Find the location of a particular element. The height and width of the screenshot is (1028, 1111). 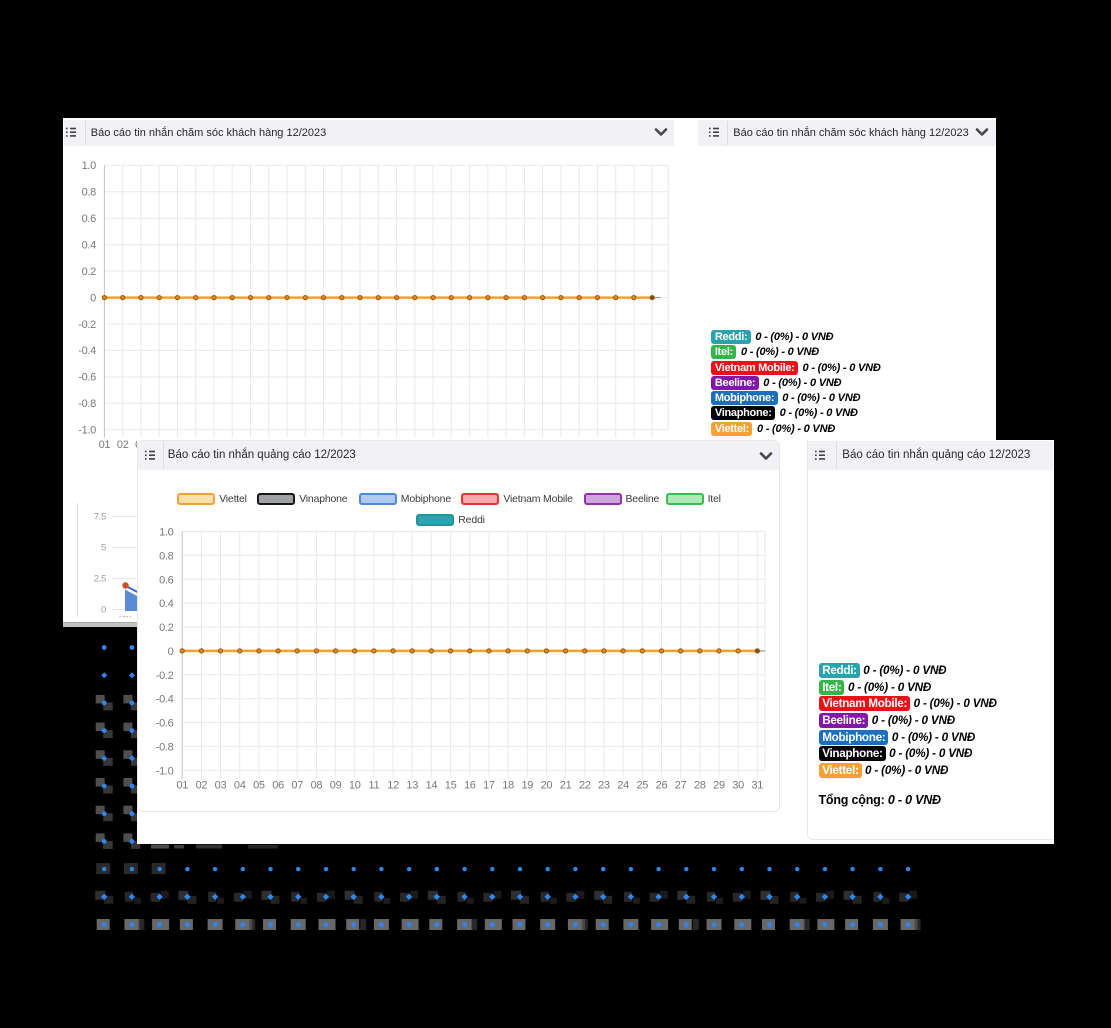

svg-text: 7.5 is located at coordinates (100, 517).